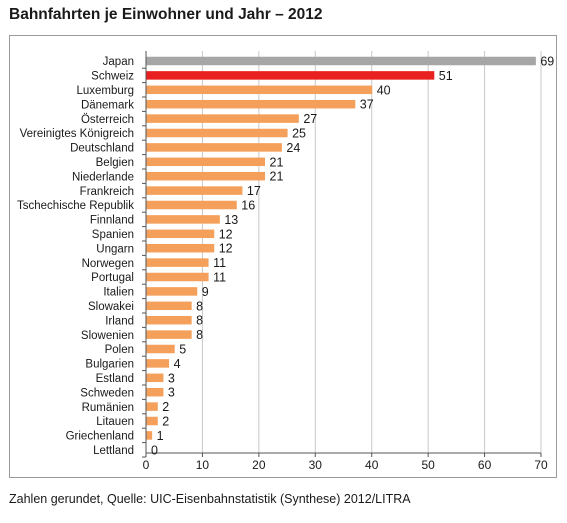  Describe the element at coordinates (108, 408) in the screenshot. I see `category-label: Rumänien` at that location.